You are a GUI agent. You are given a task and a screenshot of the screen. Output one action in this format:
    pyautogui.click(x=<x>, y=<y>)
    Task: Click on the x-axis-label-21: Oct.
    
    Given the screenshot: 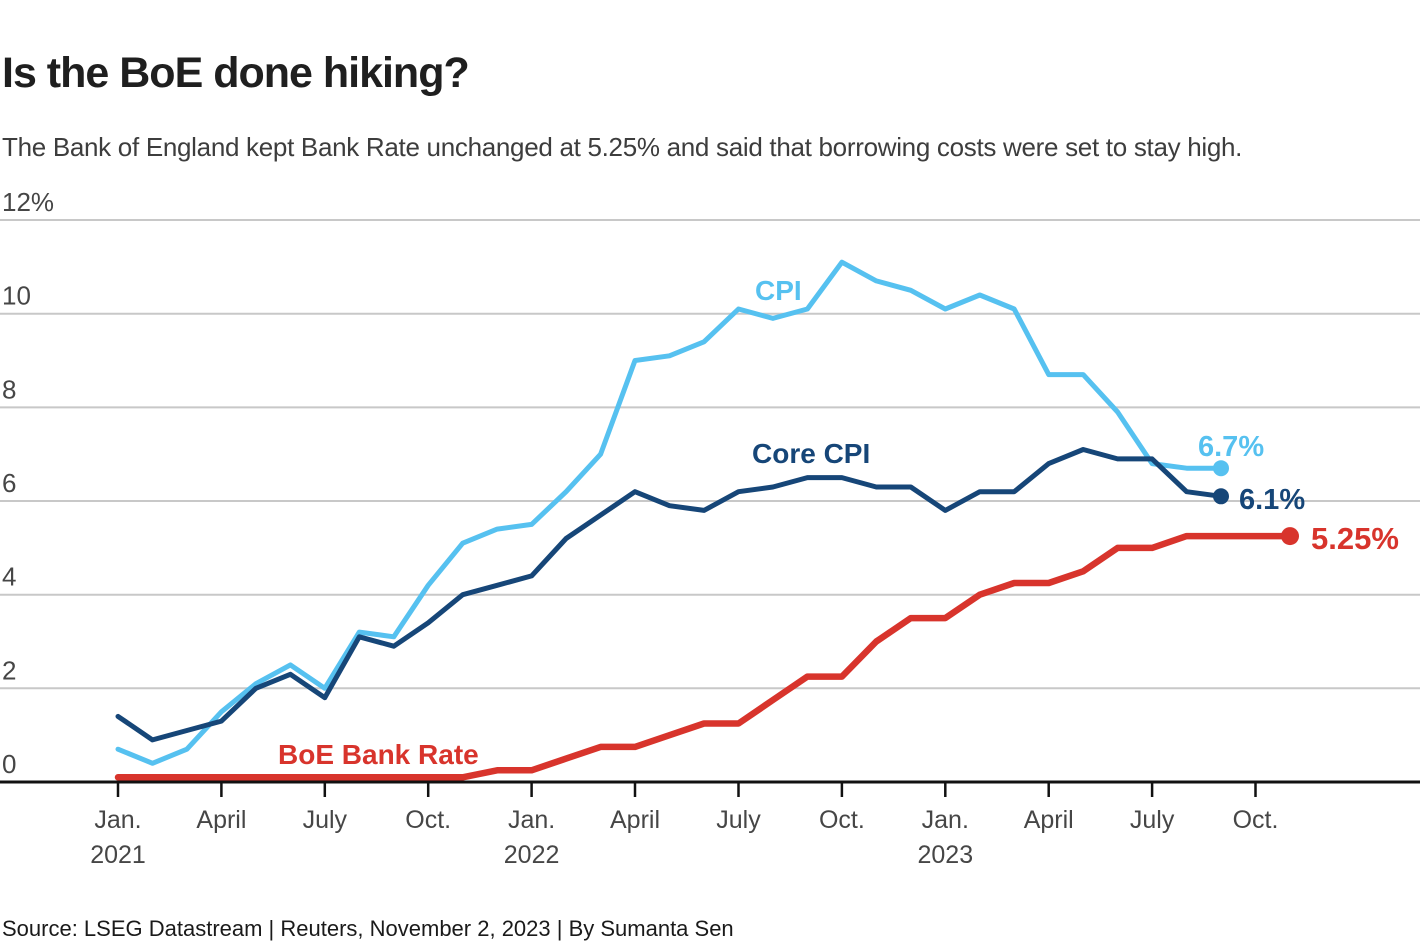 What is the action you would take?
    pyautogui.click(x=842, y=820)
    